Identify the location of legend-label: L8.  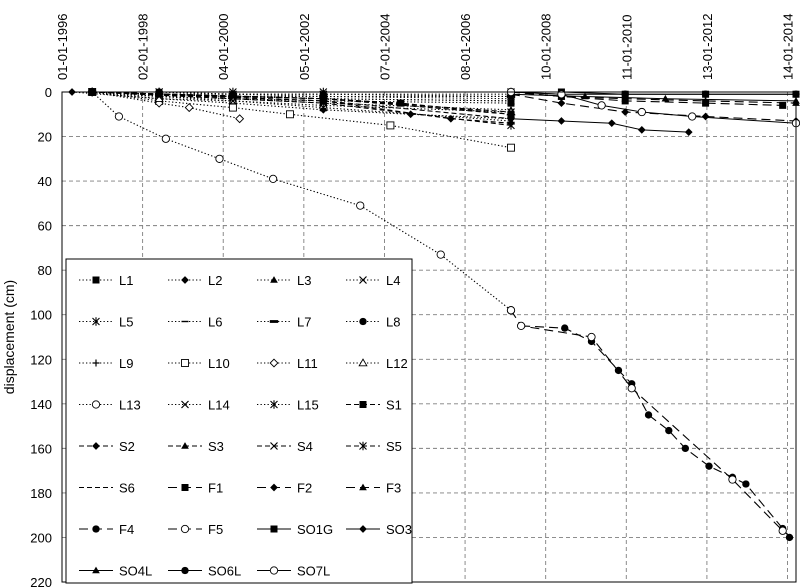
(393, 322).